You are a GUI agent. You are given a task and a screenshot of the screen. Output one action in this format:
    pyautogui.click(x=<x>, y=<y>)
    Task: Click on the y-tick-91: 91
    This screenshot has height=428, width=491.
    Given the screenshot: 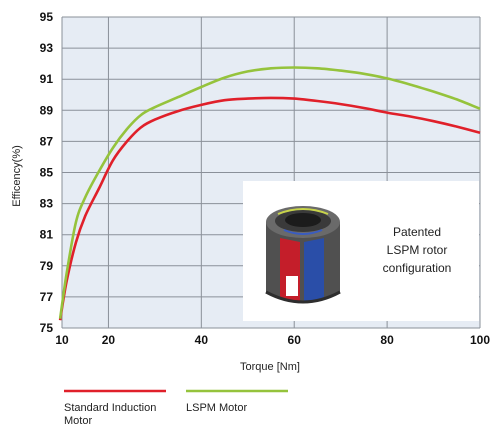 What is the action you would take?
    pyautogui.click(x=47, y=79)
    